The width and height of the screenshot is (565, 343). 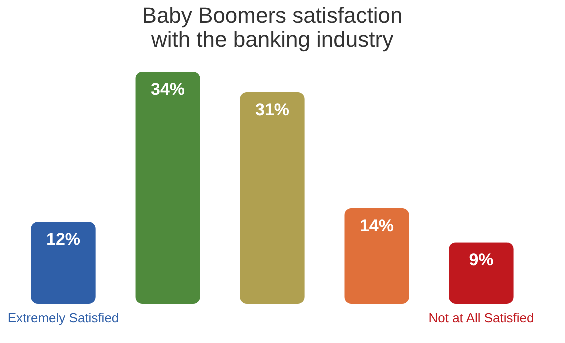 I want to click on data-label: 34%, so click(x=168, y=89).